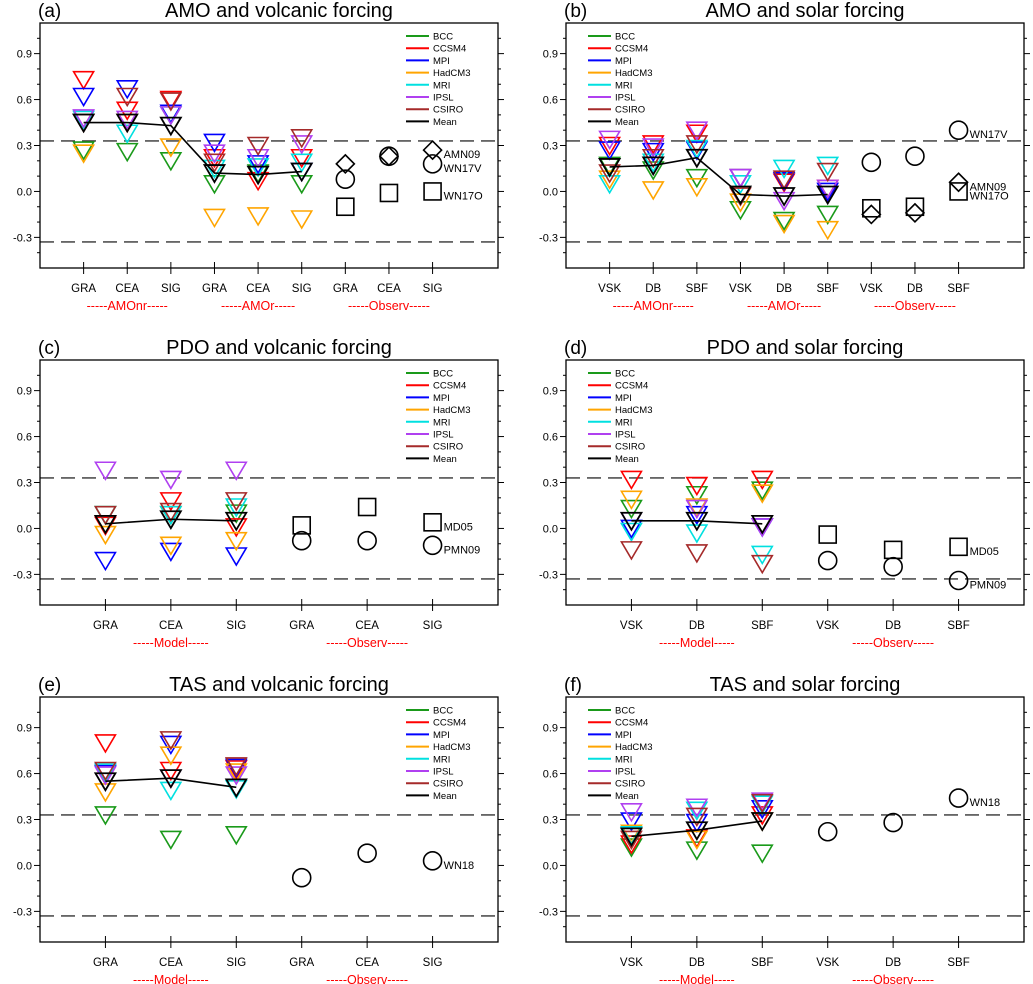  I want to click on panel-title: TAS and solar forcing, so click(805, 685).